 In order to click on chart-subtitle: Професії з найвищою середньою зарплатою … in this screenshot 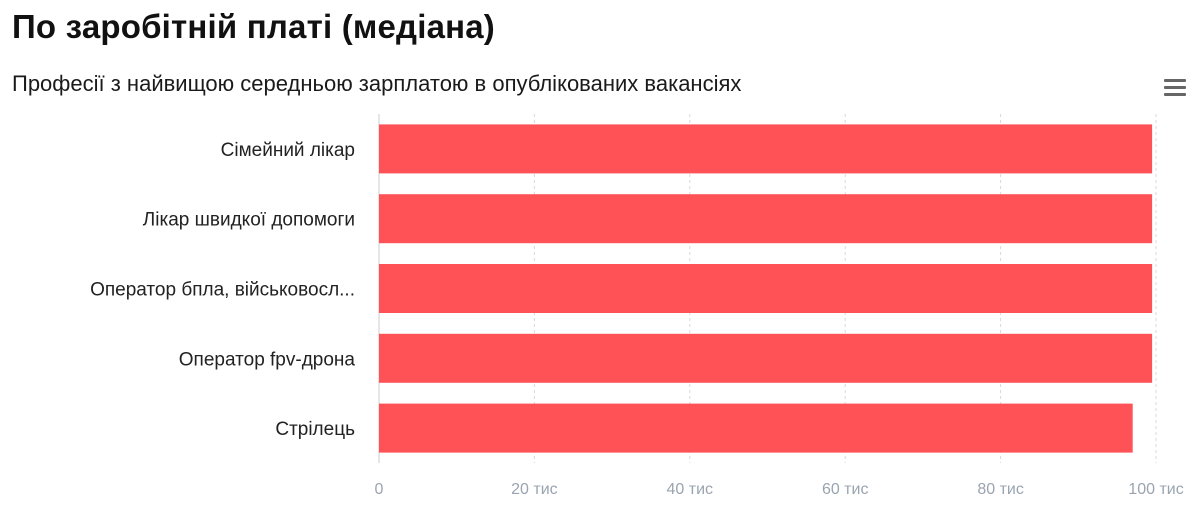, I will do `click(377, 83)`.